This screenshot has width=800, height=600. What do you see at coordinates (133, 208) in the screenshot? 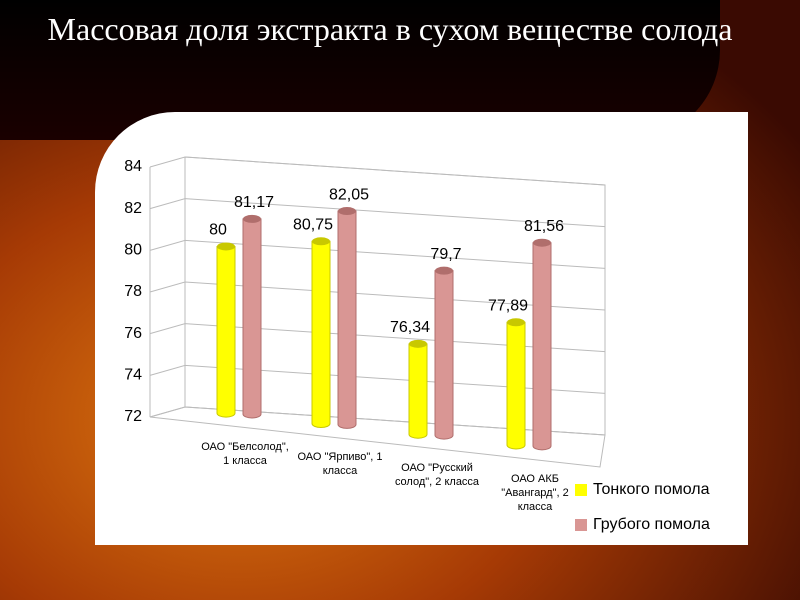
I see `y-tick-label: 82` at bounding box center [133, 208].